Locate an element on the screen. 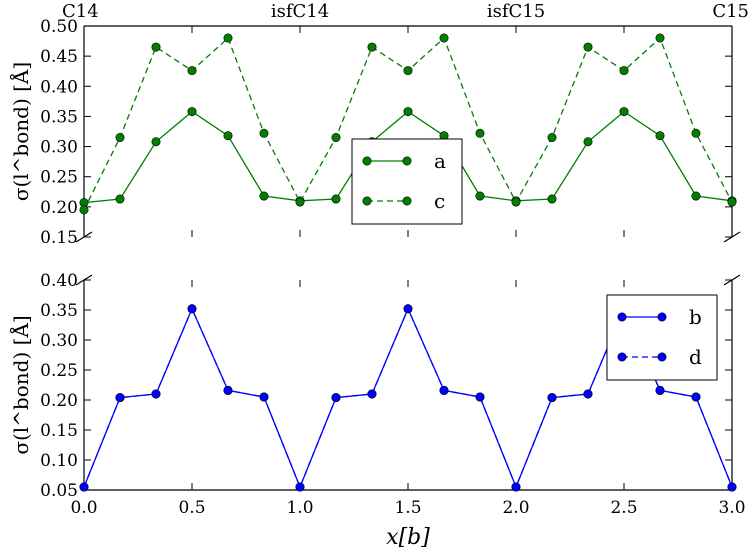 This screenshot has height=552, width=750. x-tick-label: 3.0 is located at coordinates (731, 508).